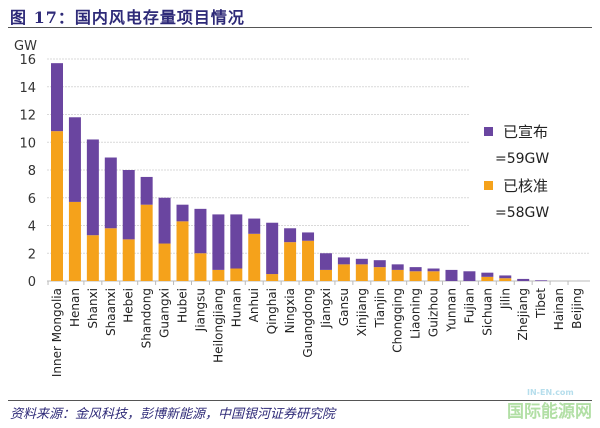  Describe the element at coordinates (111, 312) in the screenshot. I see `x-tick-label: Shaanxi` at that location.